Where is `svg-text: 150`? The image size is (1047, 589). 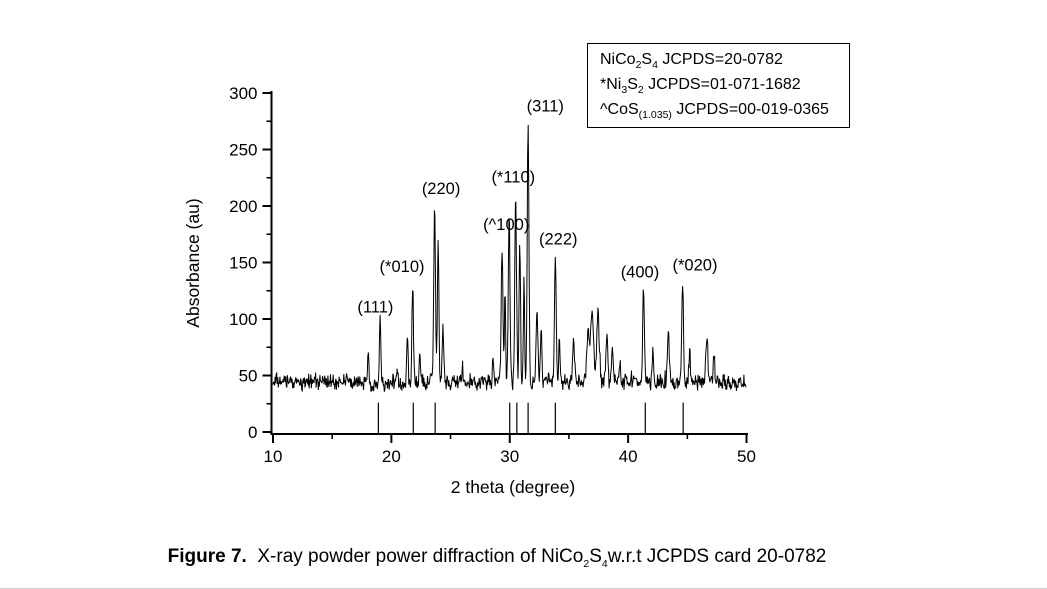
svg-text: 150 is located at coordinates (243, 263).